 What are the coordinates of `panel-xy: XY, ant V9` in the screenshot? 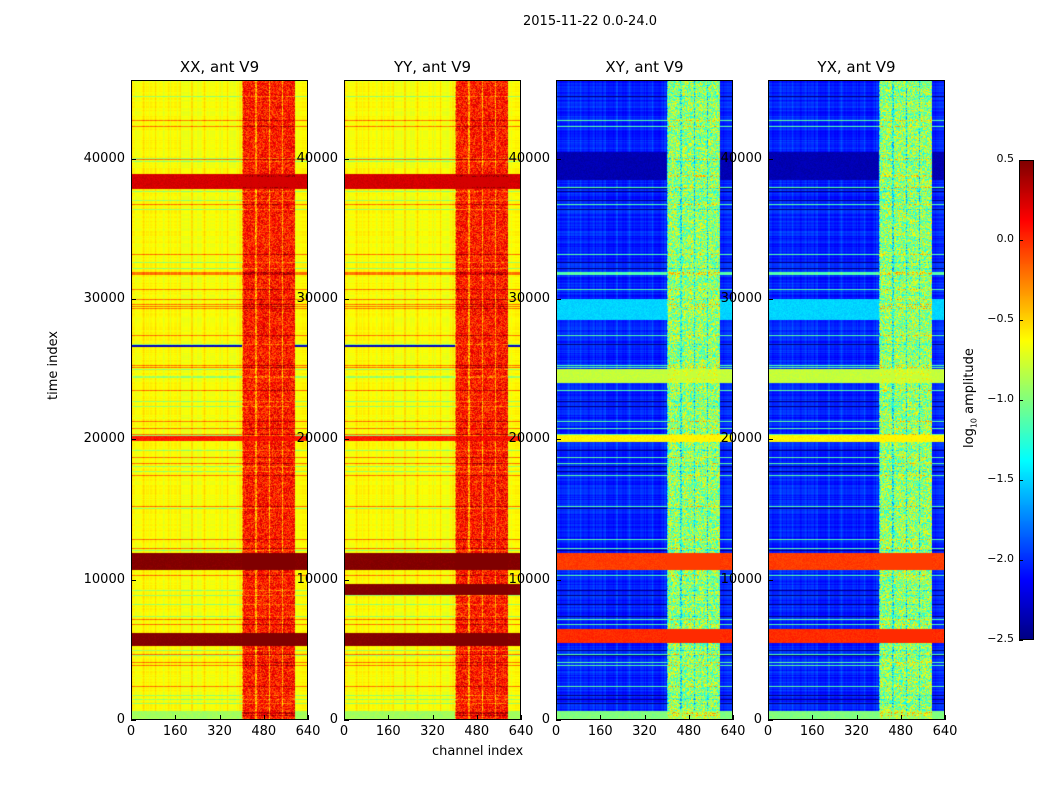 It's located at (644, 389).